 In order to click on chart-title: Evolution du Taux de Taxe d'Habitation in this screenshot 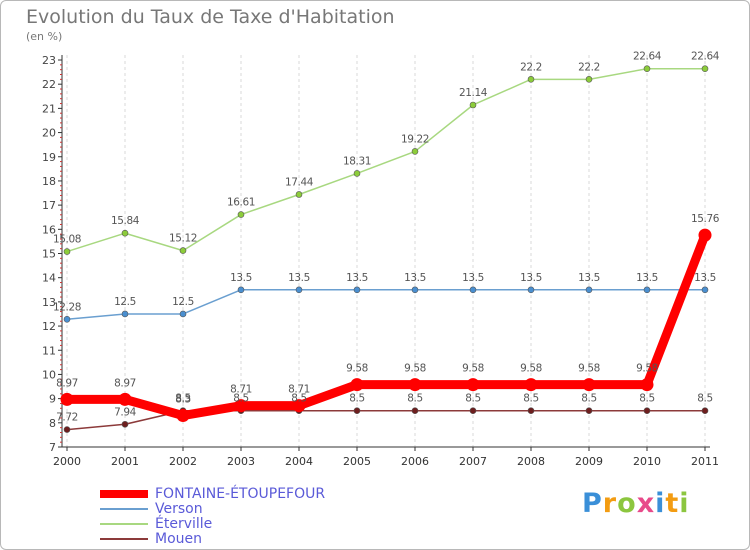, I will do `click(210, 17)`.